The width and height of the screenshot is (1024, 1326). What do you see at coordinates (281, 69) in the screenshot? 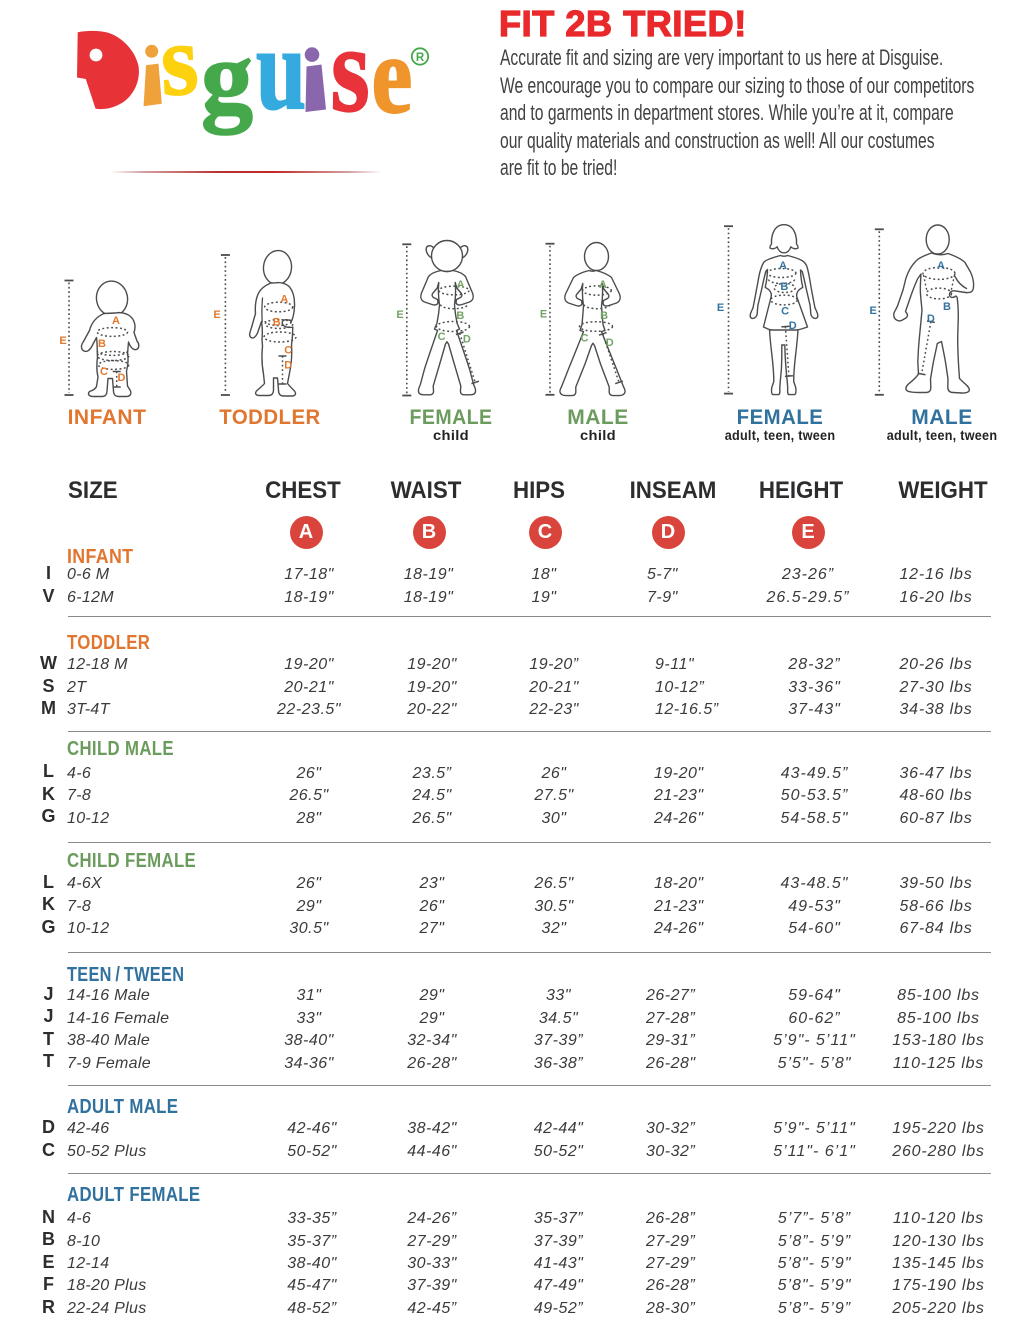
I see `svg-text: u` at bounding box center [281, 69].